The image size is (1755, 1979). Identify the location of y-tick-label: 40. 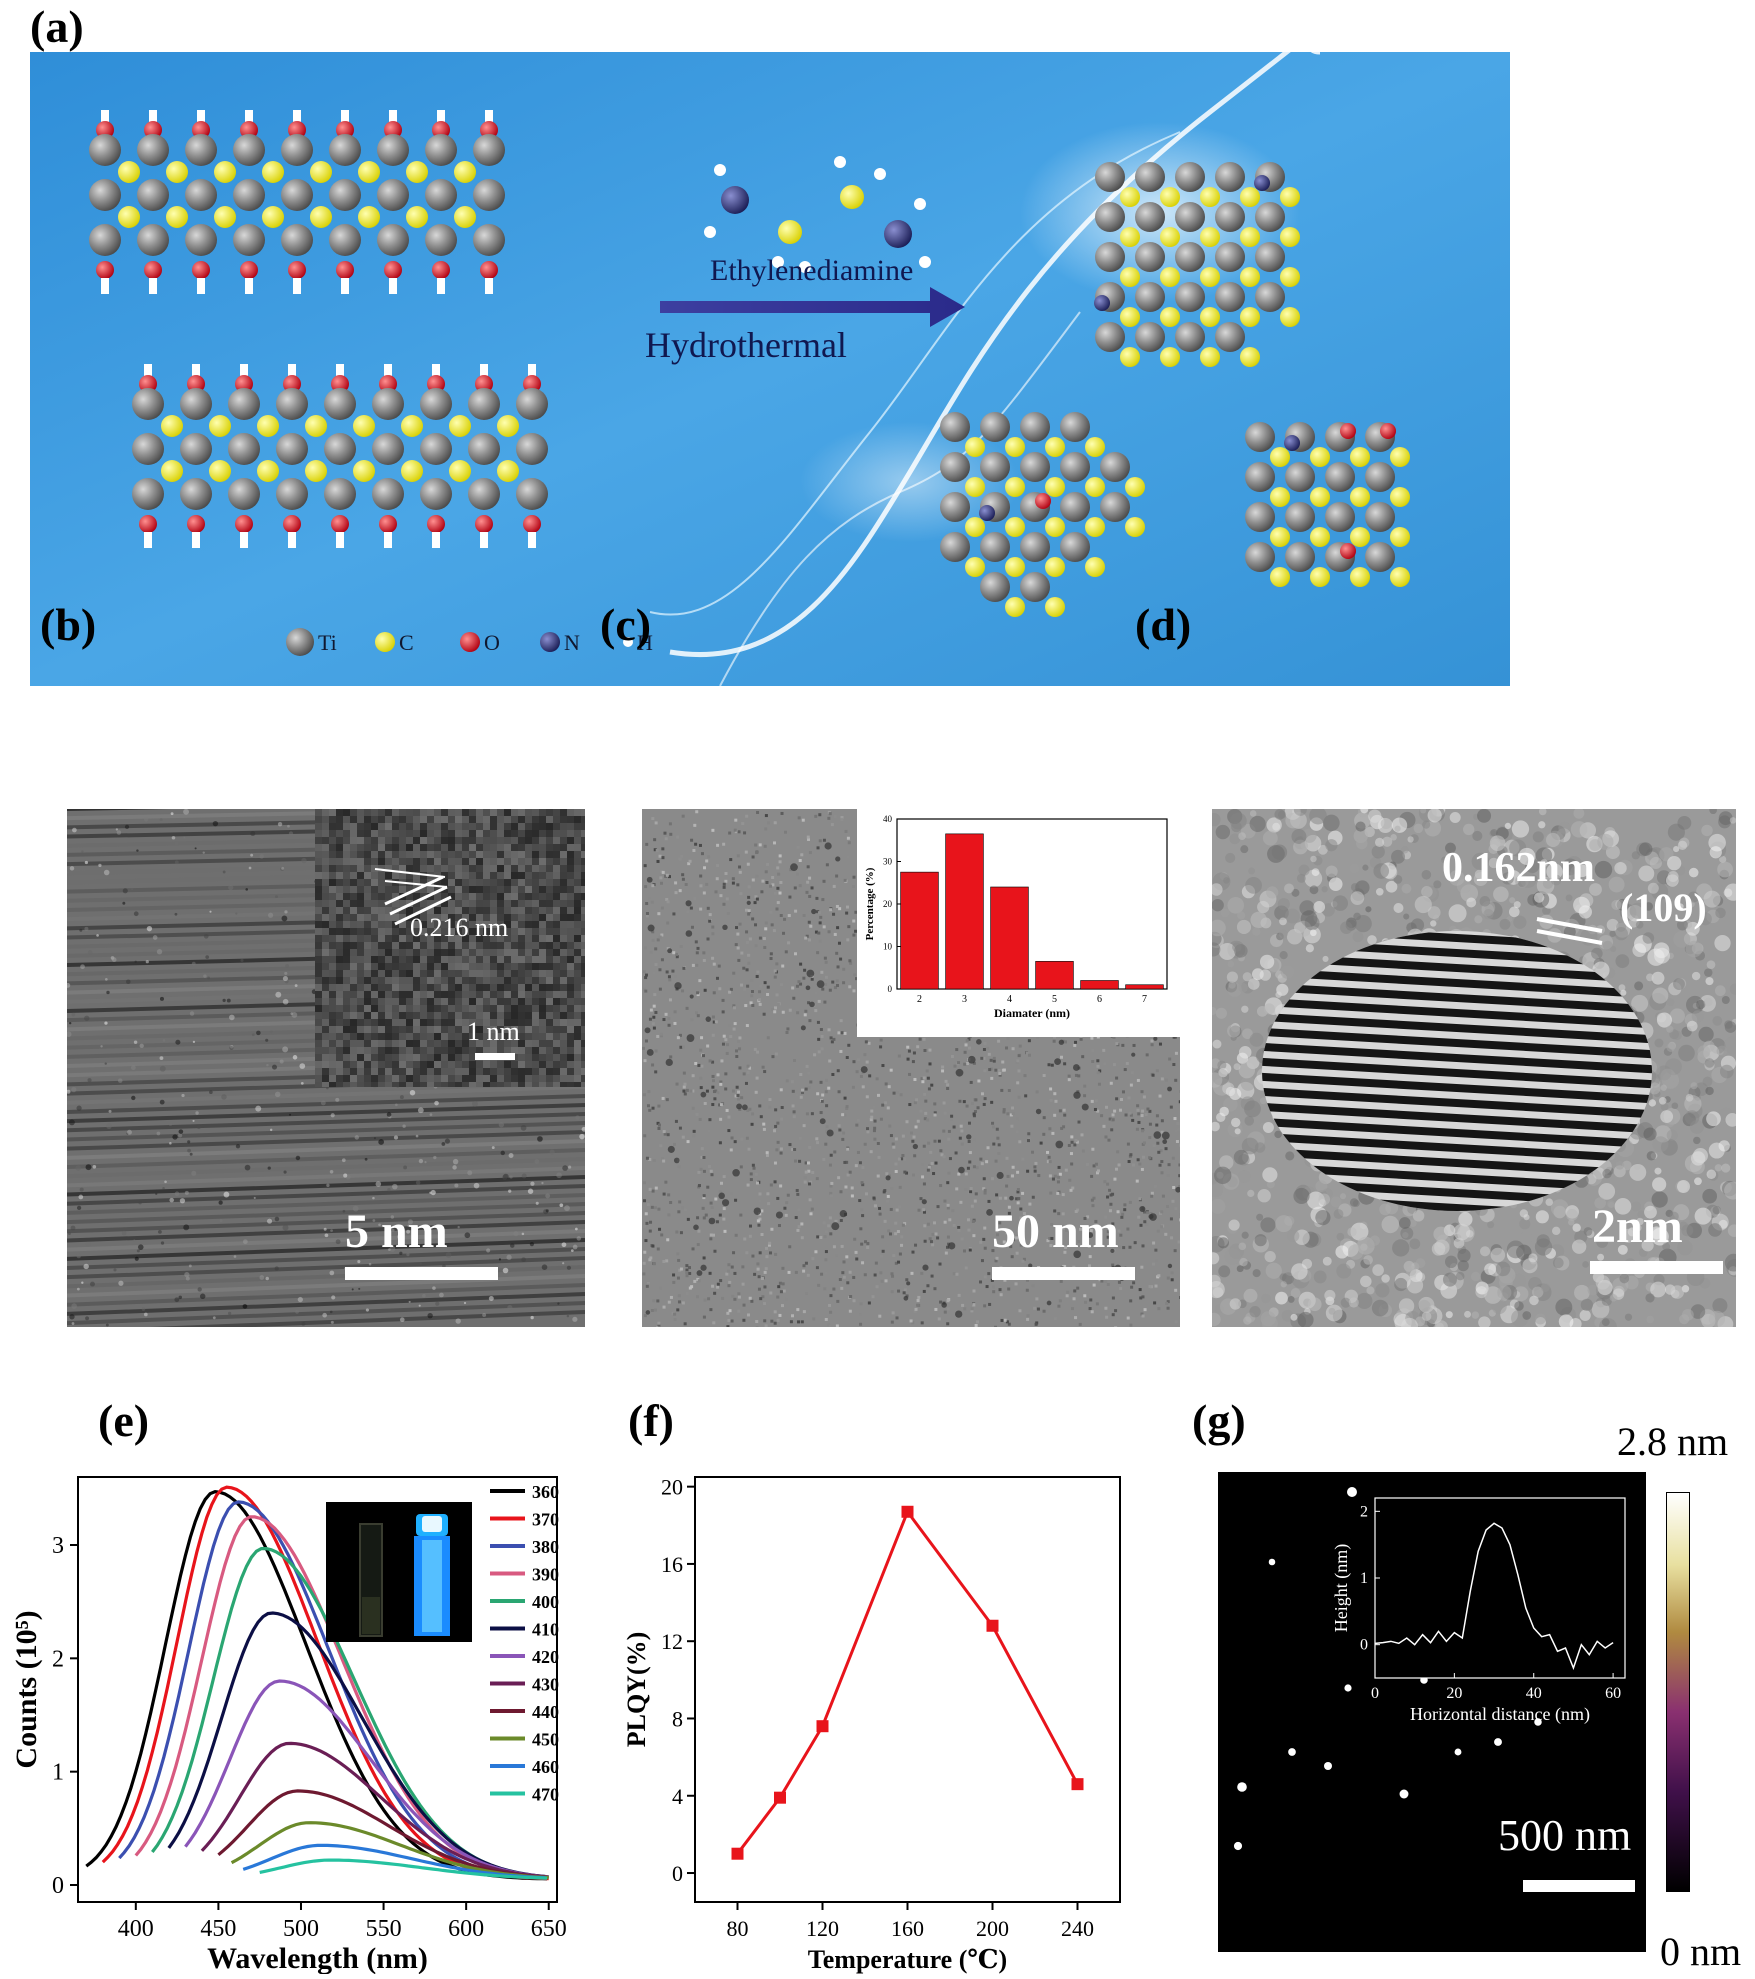
(888, 819).